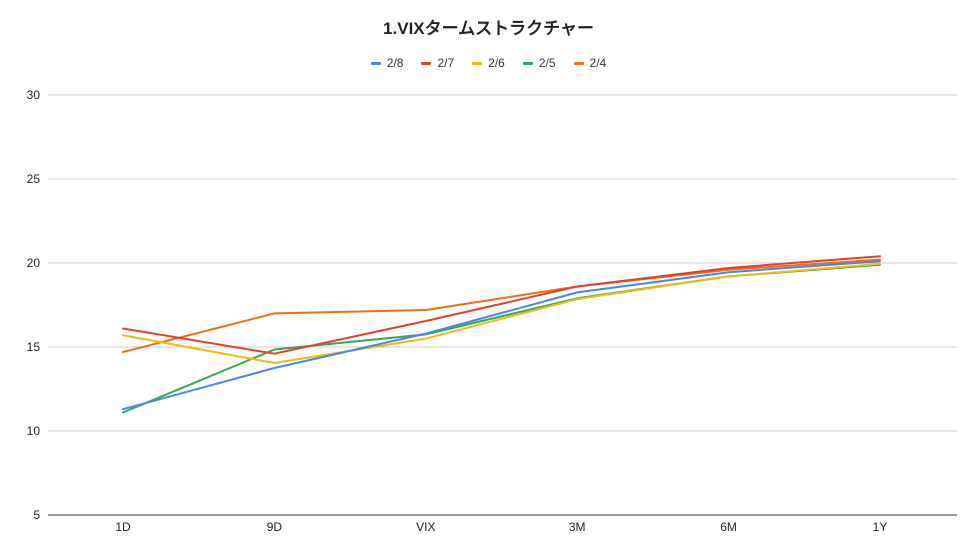 The height and width of the screenshot is (553, 977). What do you see at coordinates (34, 95) in the screenshot?
I see `y-tick-label: 30` at bounding box center [34, 95].